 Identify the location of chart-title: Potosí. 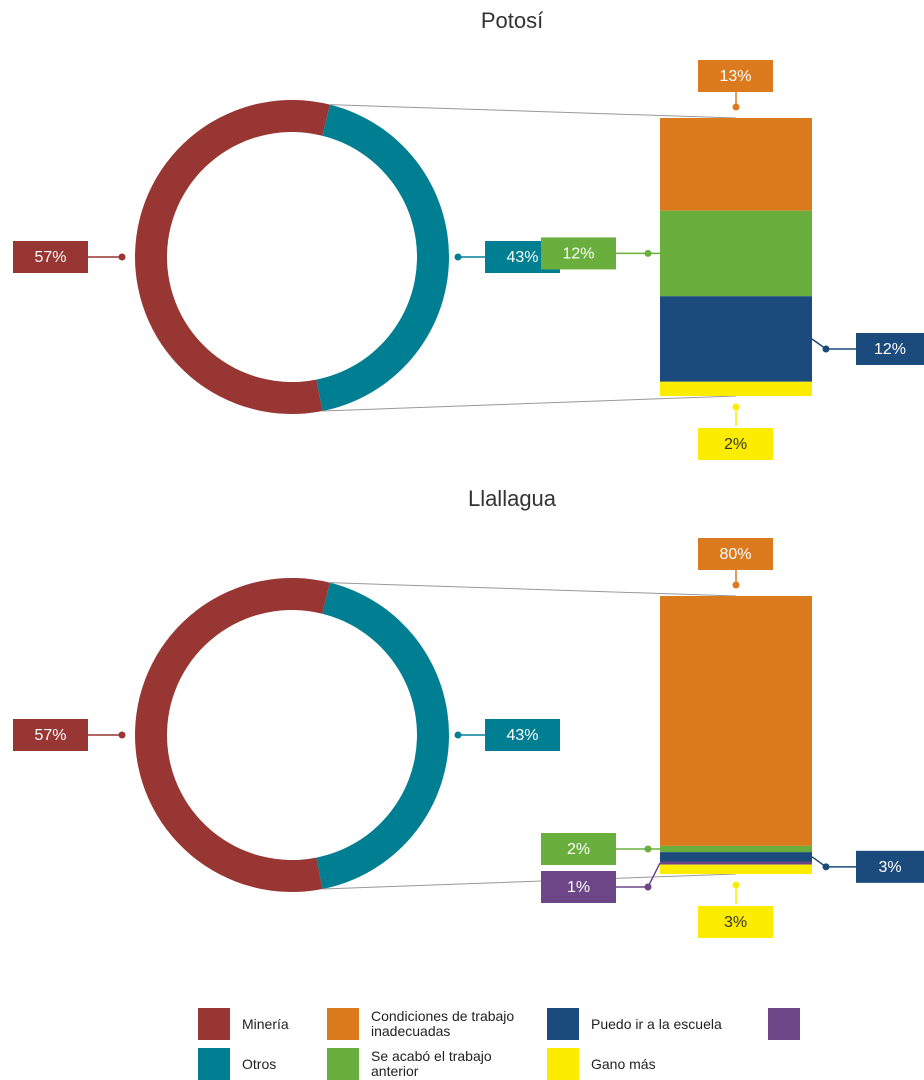
(512, 20).